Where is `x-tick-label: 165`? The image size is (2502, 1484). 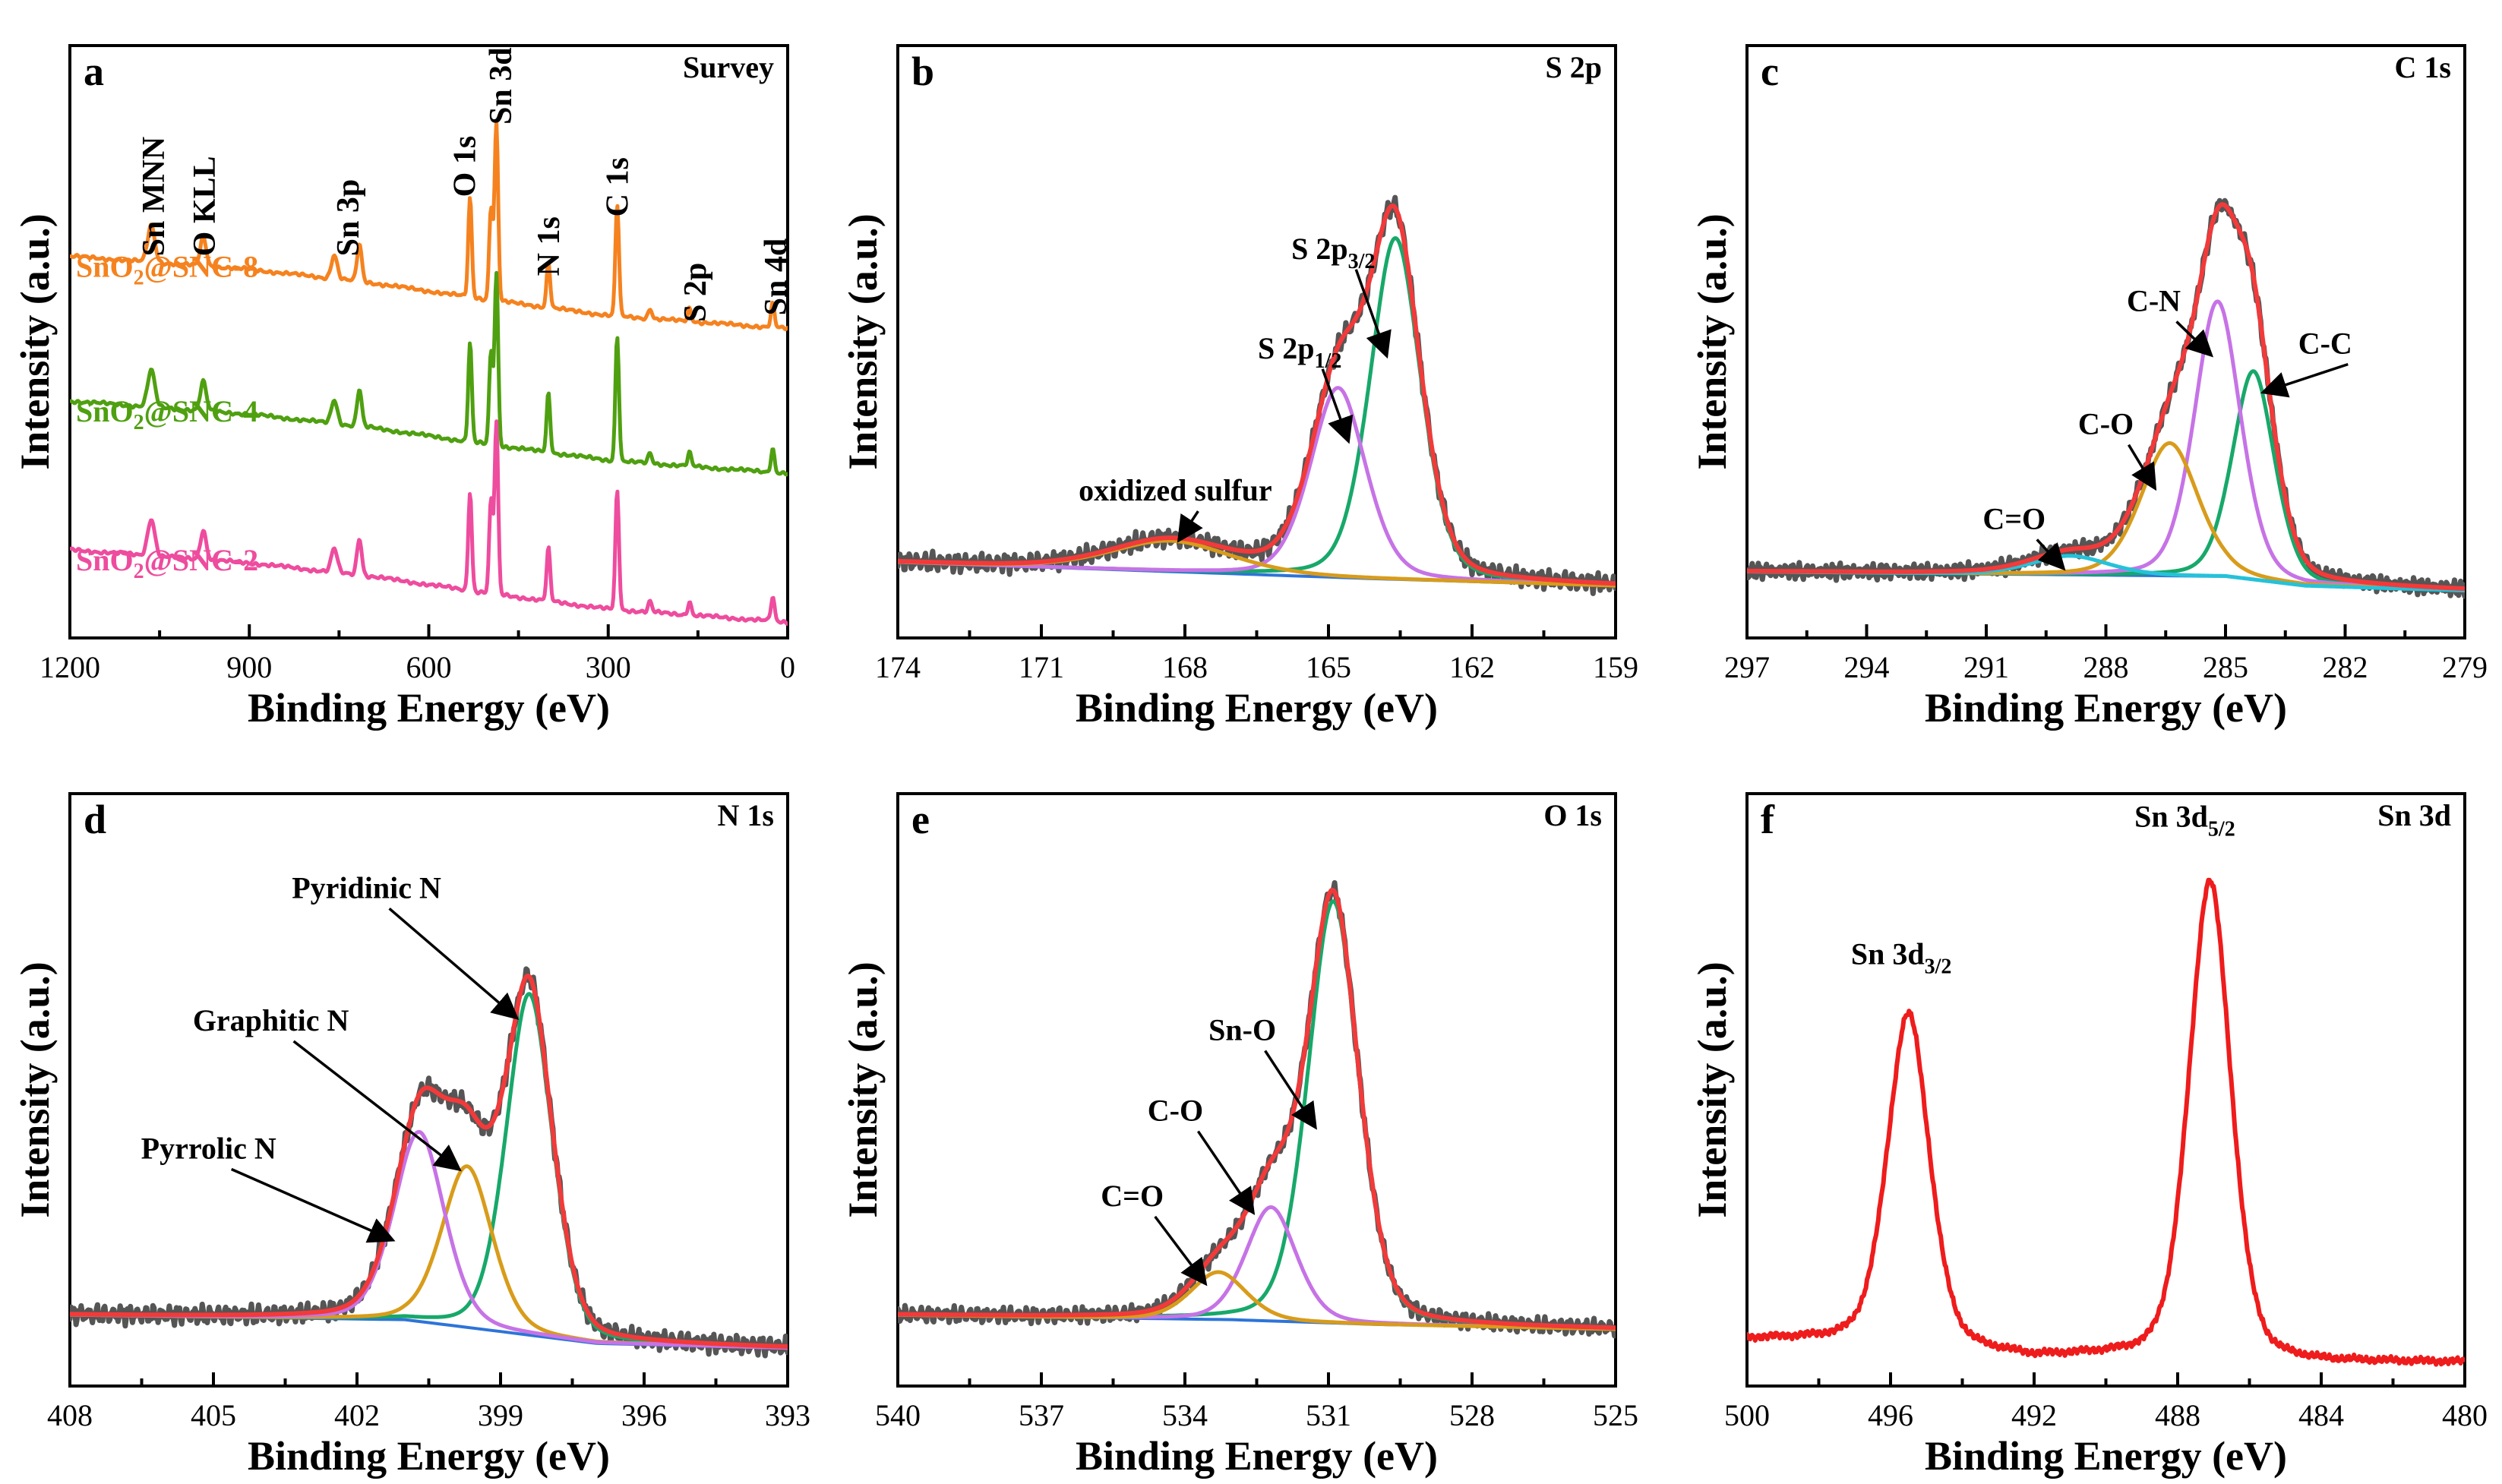 x-tick-label: 165 is located at coordinates (1328, 667).